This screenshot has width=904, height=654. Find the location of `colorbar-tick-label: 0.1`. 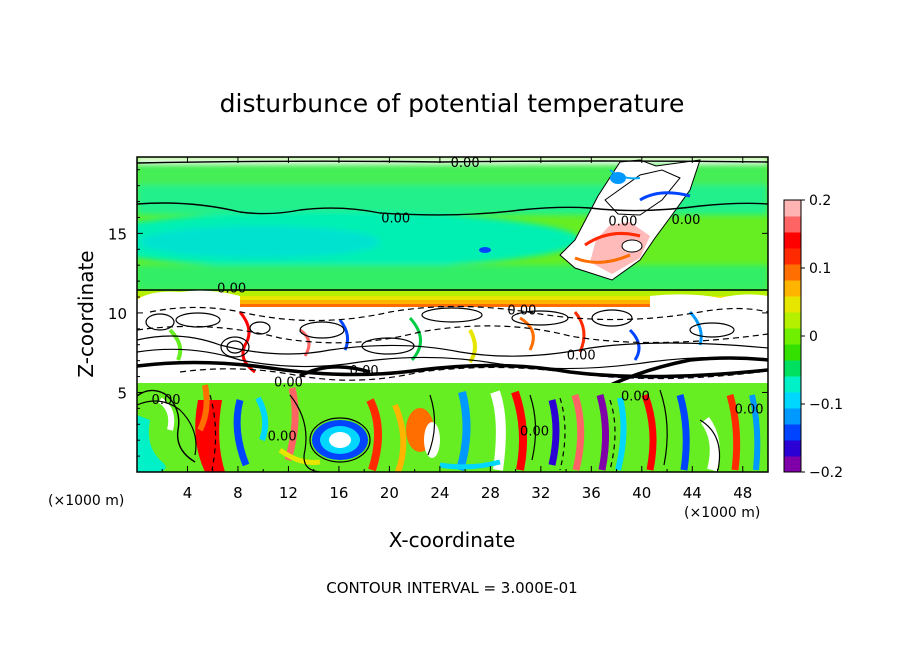

colorbar-tick-label: 0.1 is located at coordinates (820, 269).